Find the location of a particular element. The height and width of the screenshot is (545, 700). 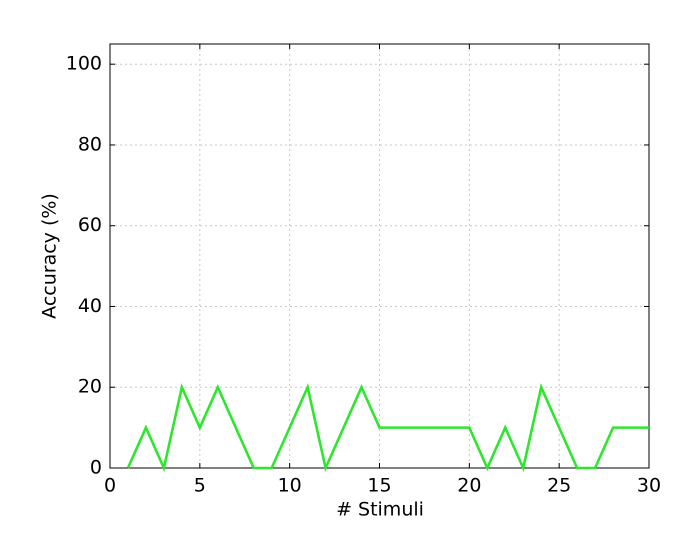

x-axis-label: # Stimuli is located at coordinates (380, 510).